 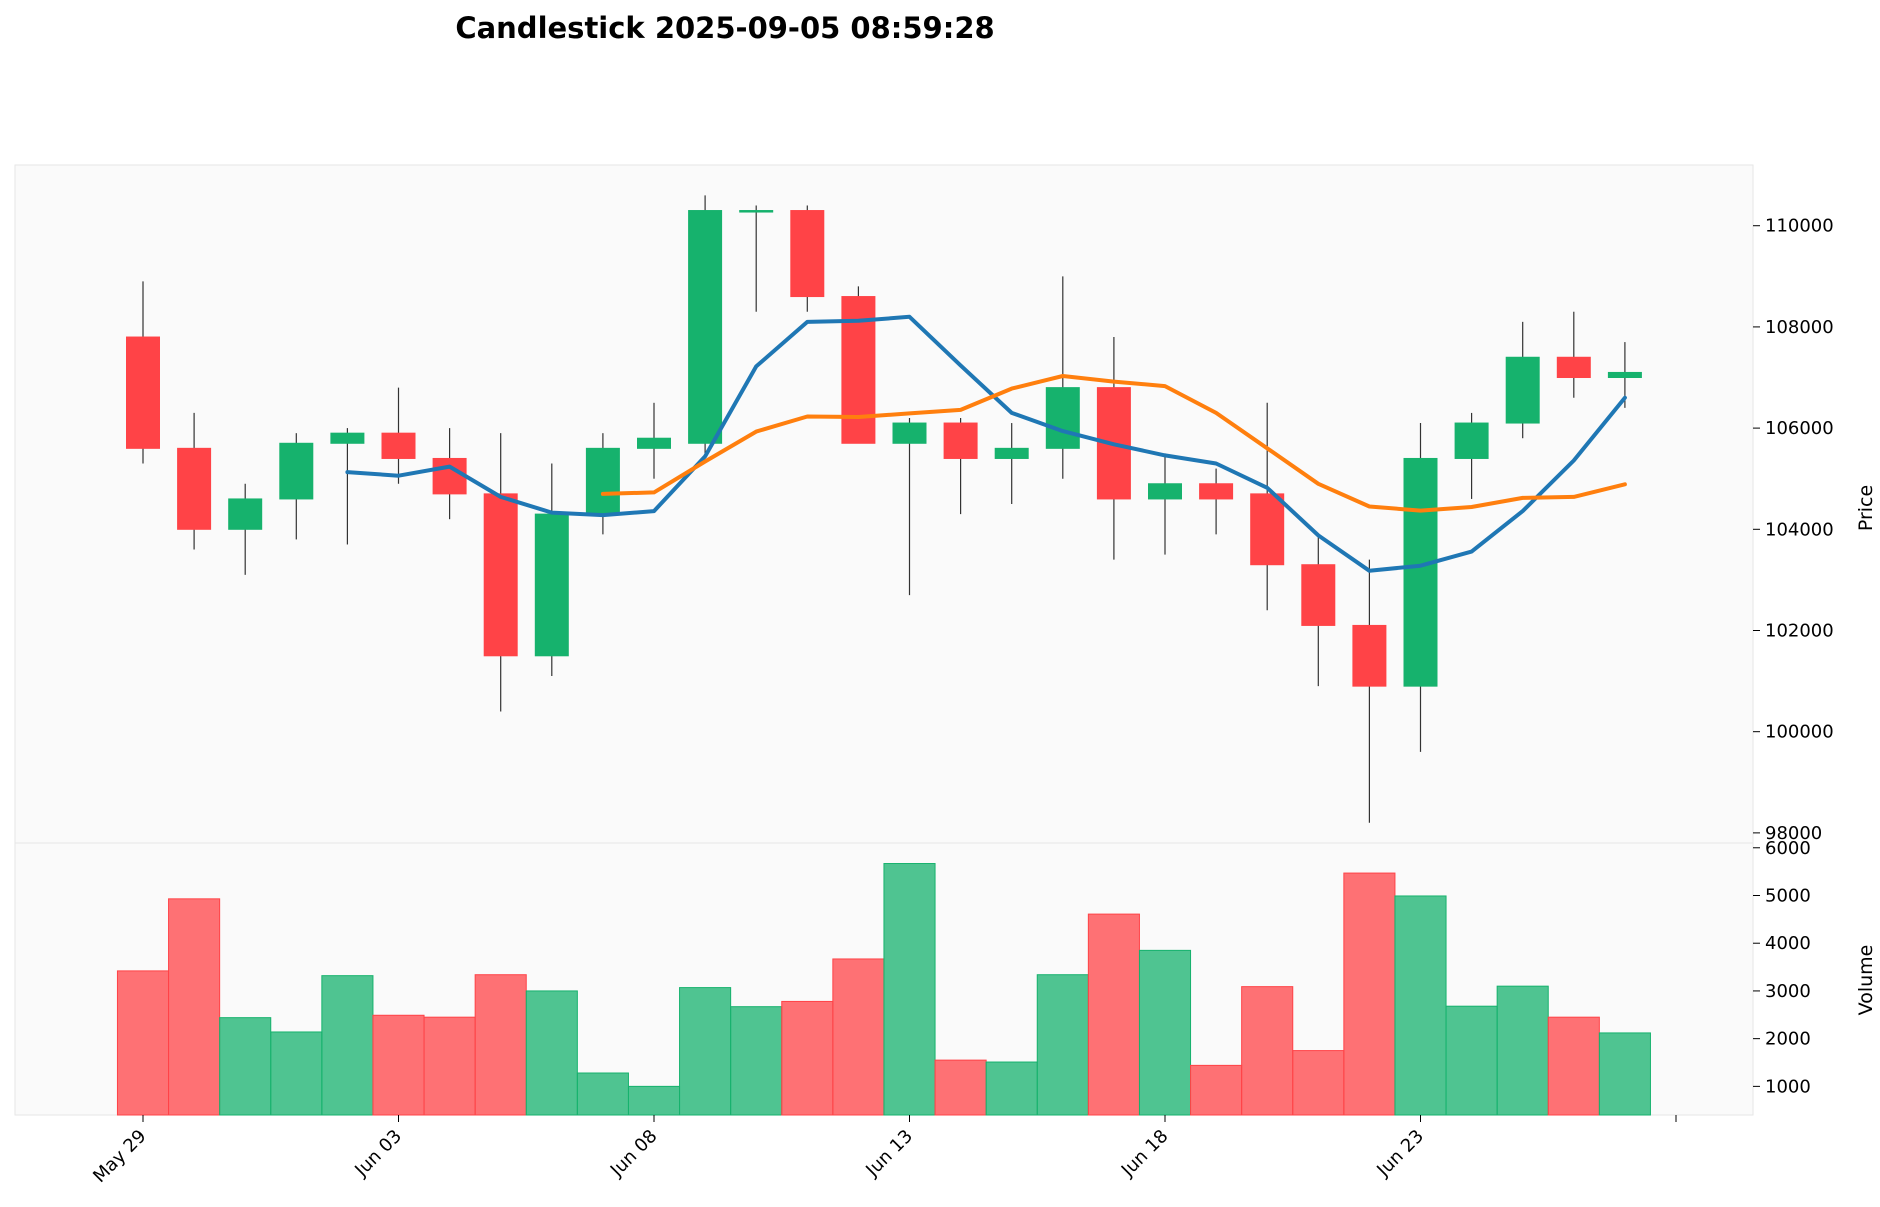 I want to click on price-axis-label: Price, so click(x=1866, y=508).